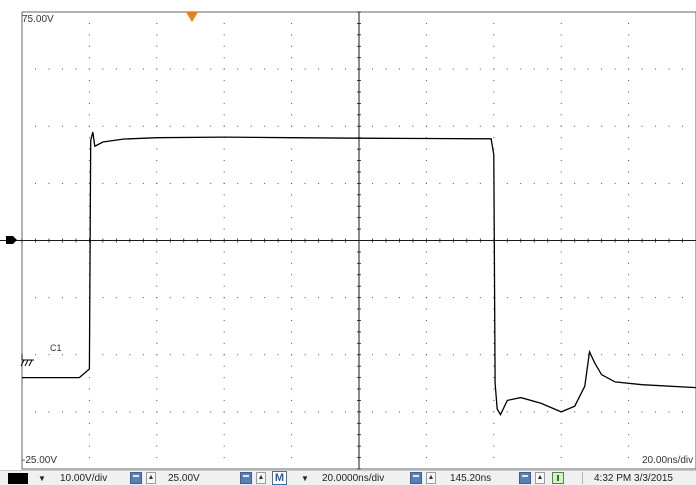  What do you see at coordinates (431, 478) in the screenshot?
I see `delay-spin-icon: ▲` at bounding box center [431, 478].